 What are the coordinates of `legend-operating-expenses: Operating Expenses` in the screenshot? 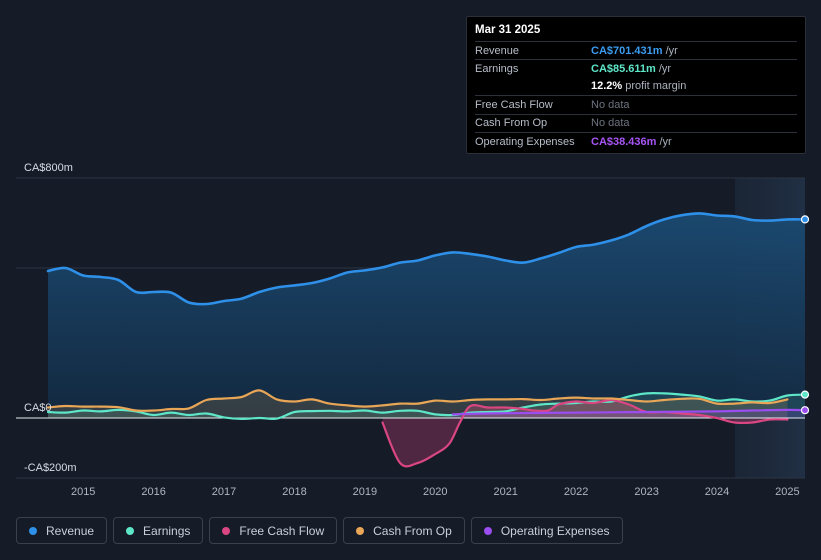 It's located at (546, 530).